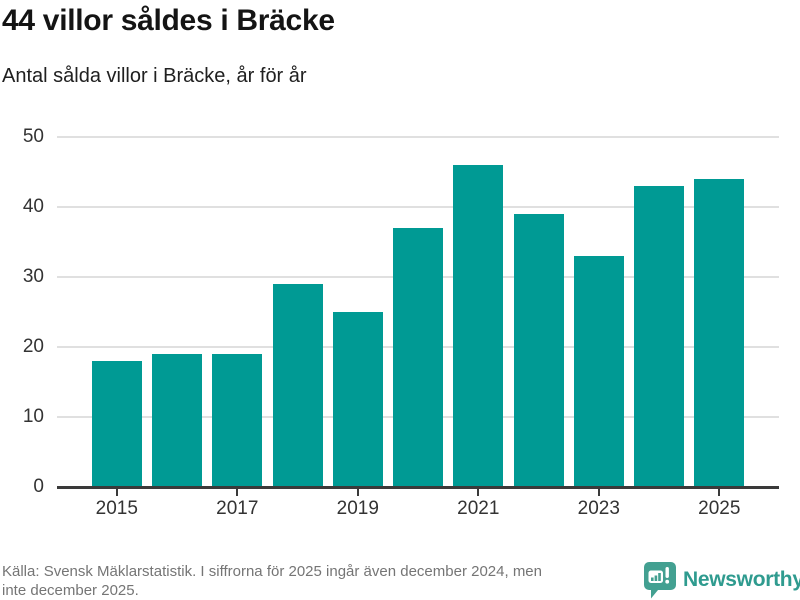 The image size is (800, 600). What do you see at coordinates (478, 508) in the screenshot?
I see `x-axis-label: 2021` at bounding box center [478, 508].